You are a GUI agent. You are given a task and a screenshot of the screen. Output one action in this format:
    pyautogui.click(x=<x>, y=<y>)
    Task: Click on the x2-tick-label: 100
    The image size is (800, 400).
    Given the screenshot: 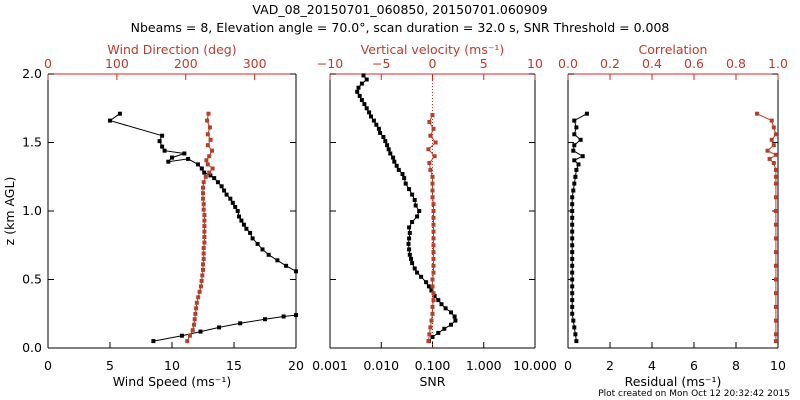 What is the action you would take?
    pyautogui.click(x=117, y=63)
    